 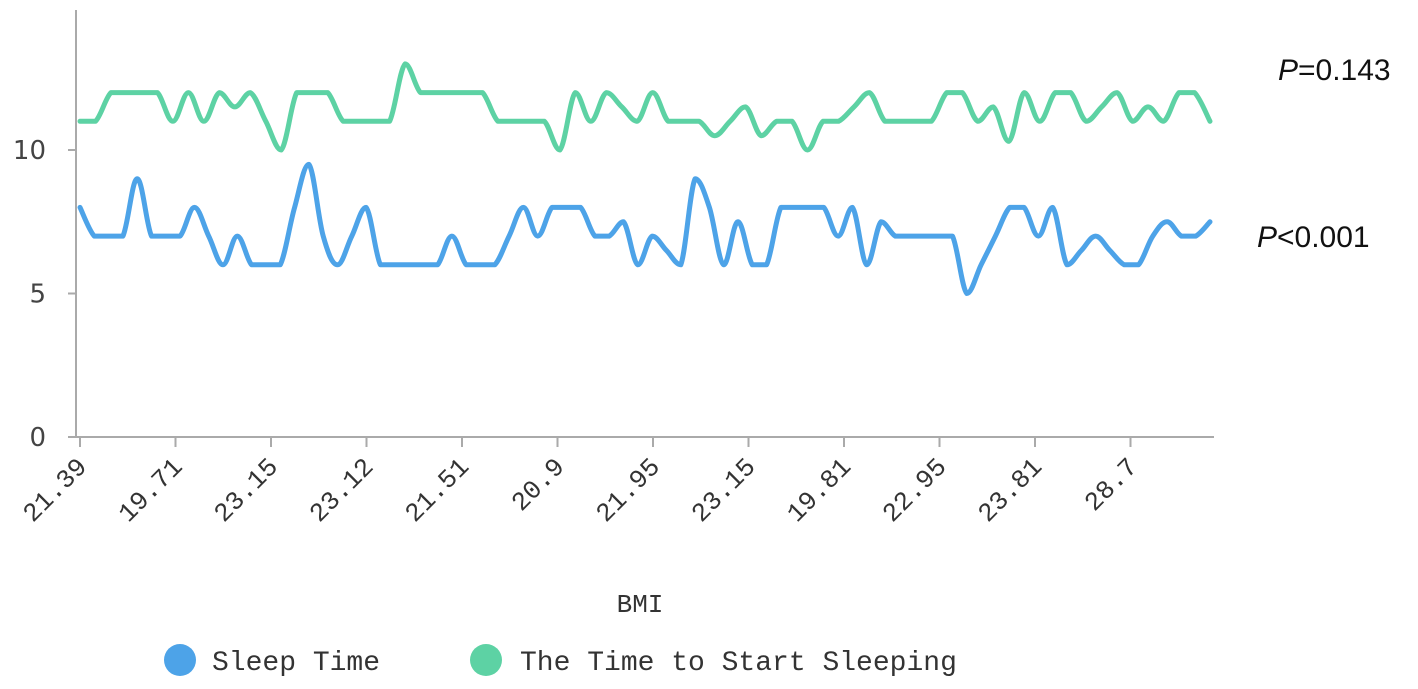 I want to click on p-value-annotations: P=0.143 P<0.001, so click(x=1324, y=154).